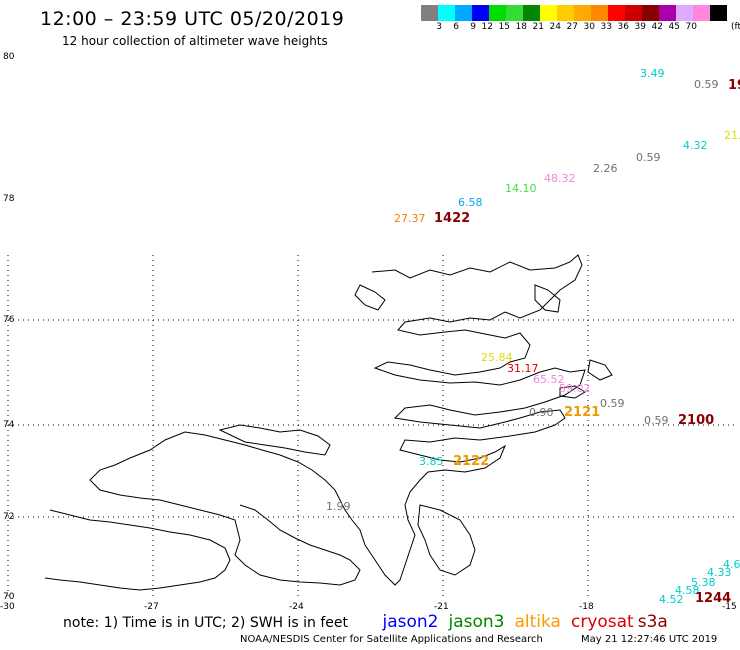 This screenshot has height=650, width=740. Describe the element at coordinates (671, 599) in the screenshot. I see `wave-height-value: 4.52` at that location.